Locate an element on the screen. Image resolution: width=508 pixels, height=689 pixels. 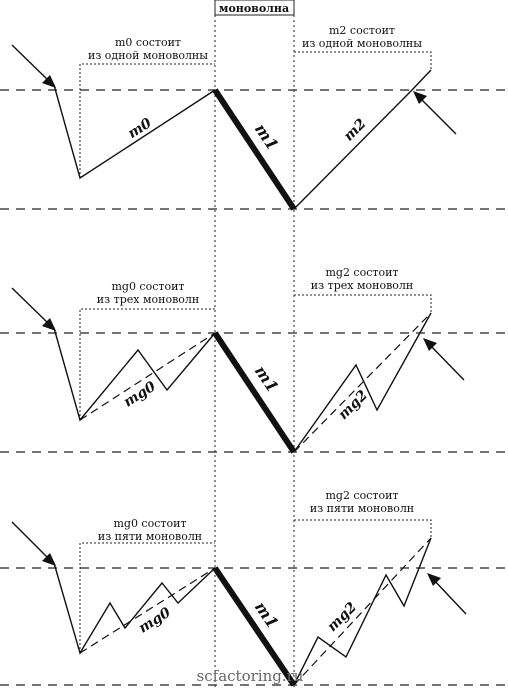
label-left: m0 is located at coordinates (140, 128).